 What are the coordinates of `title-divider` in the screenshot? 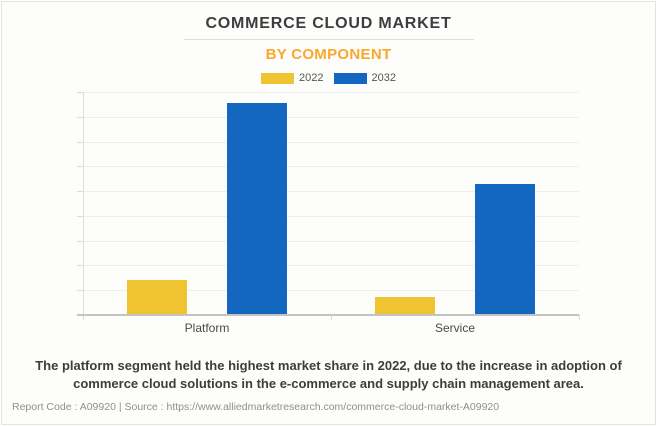 It's located at (328, 39).